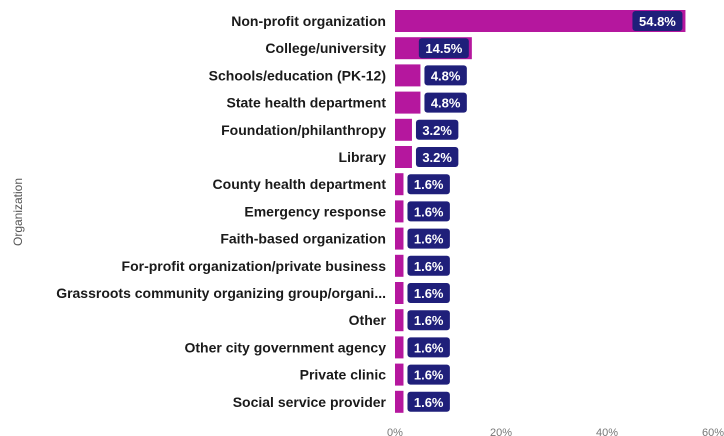 The image size is (724, 436). What do you see at coordinates (315, 211) in the screenshot?
I see `category-label: Emergency response` at bounding box center [315, 211].